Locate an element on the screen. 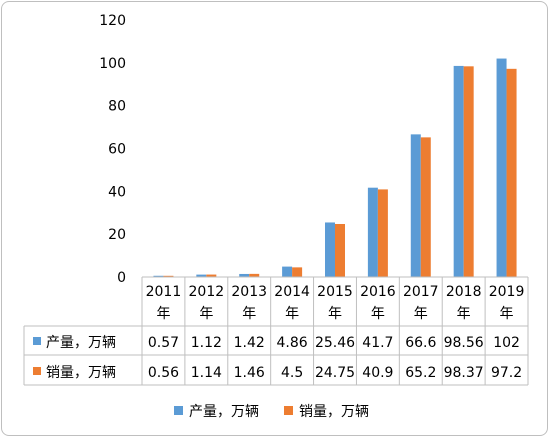  data-label: 0.57 is located at coordinates (163, 343).